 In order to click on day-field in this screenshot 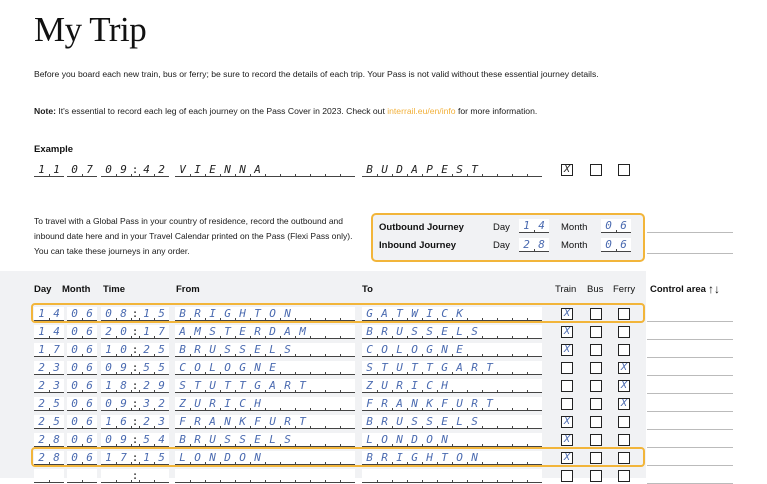, I will do `click(49, 476)`.